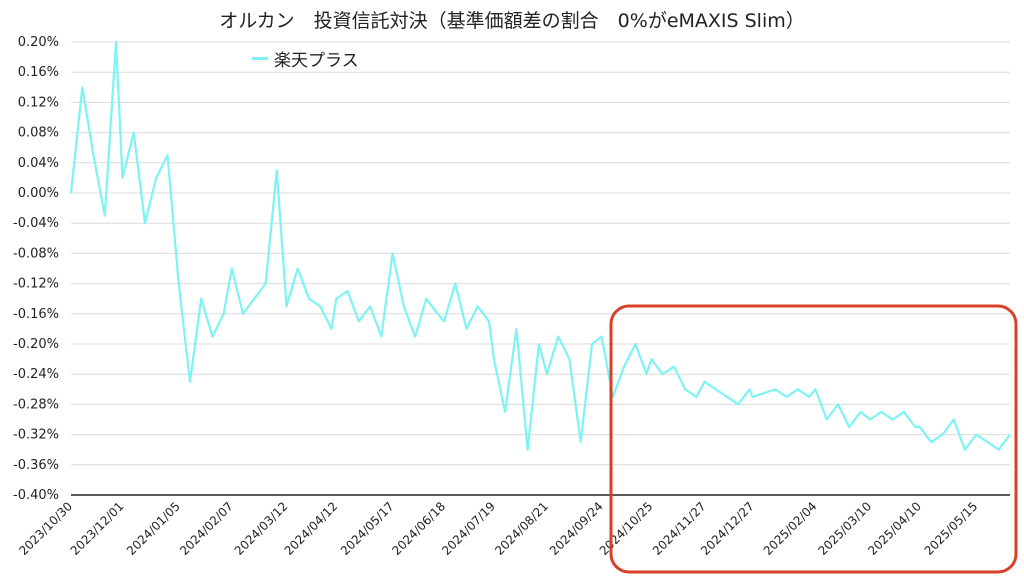 The image size is (1024, 576). What do you see at coordinates (521, 528) in the screenshot?
I see `x-tick-label: 2024/08/21` at bounding box center [521, 528].